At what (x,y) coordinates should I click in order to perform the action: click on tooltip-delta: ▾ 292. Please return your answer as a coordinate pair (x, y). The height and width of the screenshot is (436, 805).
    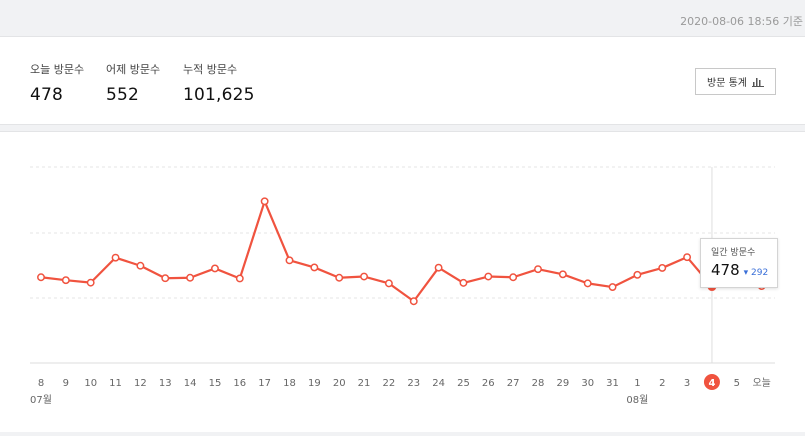
    Looking at the image, I should click on (756, 273).